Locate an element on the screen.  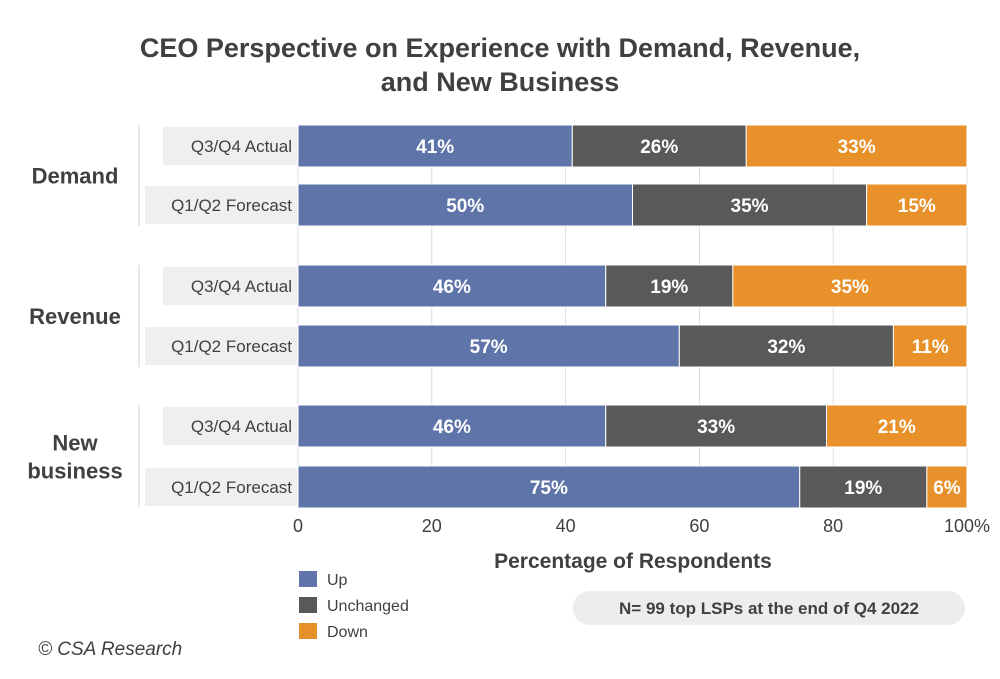
data-label: 11% is located at coordinates (930, 347).